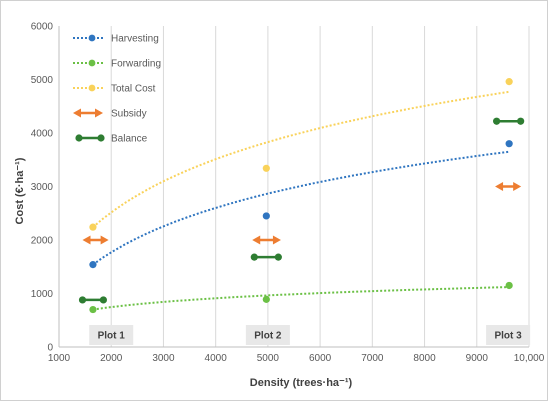 This screenshot has width=550, height=407. What do you see at coordinates (268, 358) in the screenshot?
I see `x-tick-label: 5000` at bounding box center [268, 358].